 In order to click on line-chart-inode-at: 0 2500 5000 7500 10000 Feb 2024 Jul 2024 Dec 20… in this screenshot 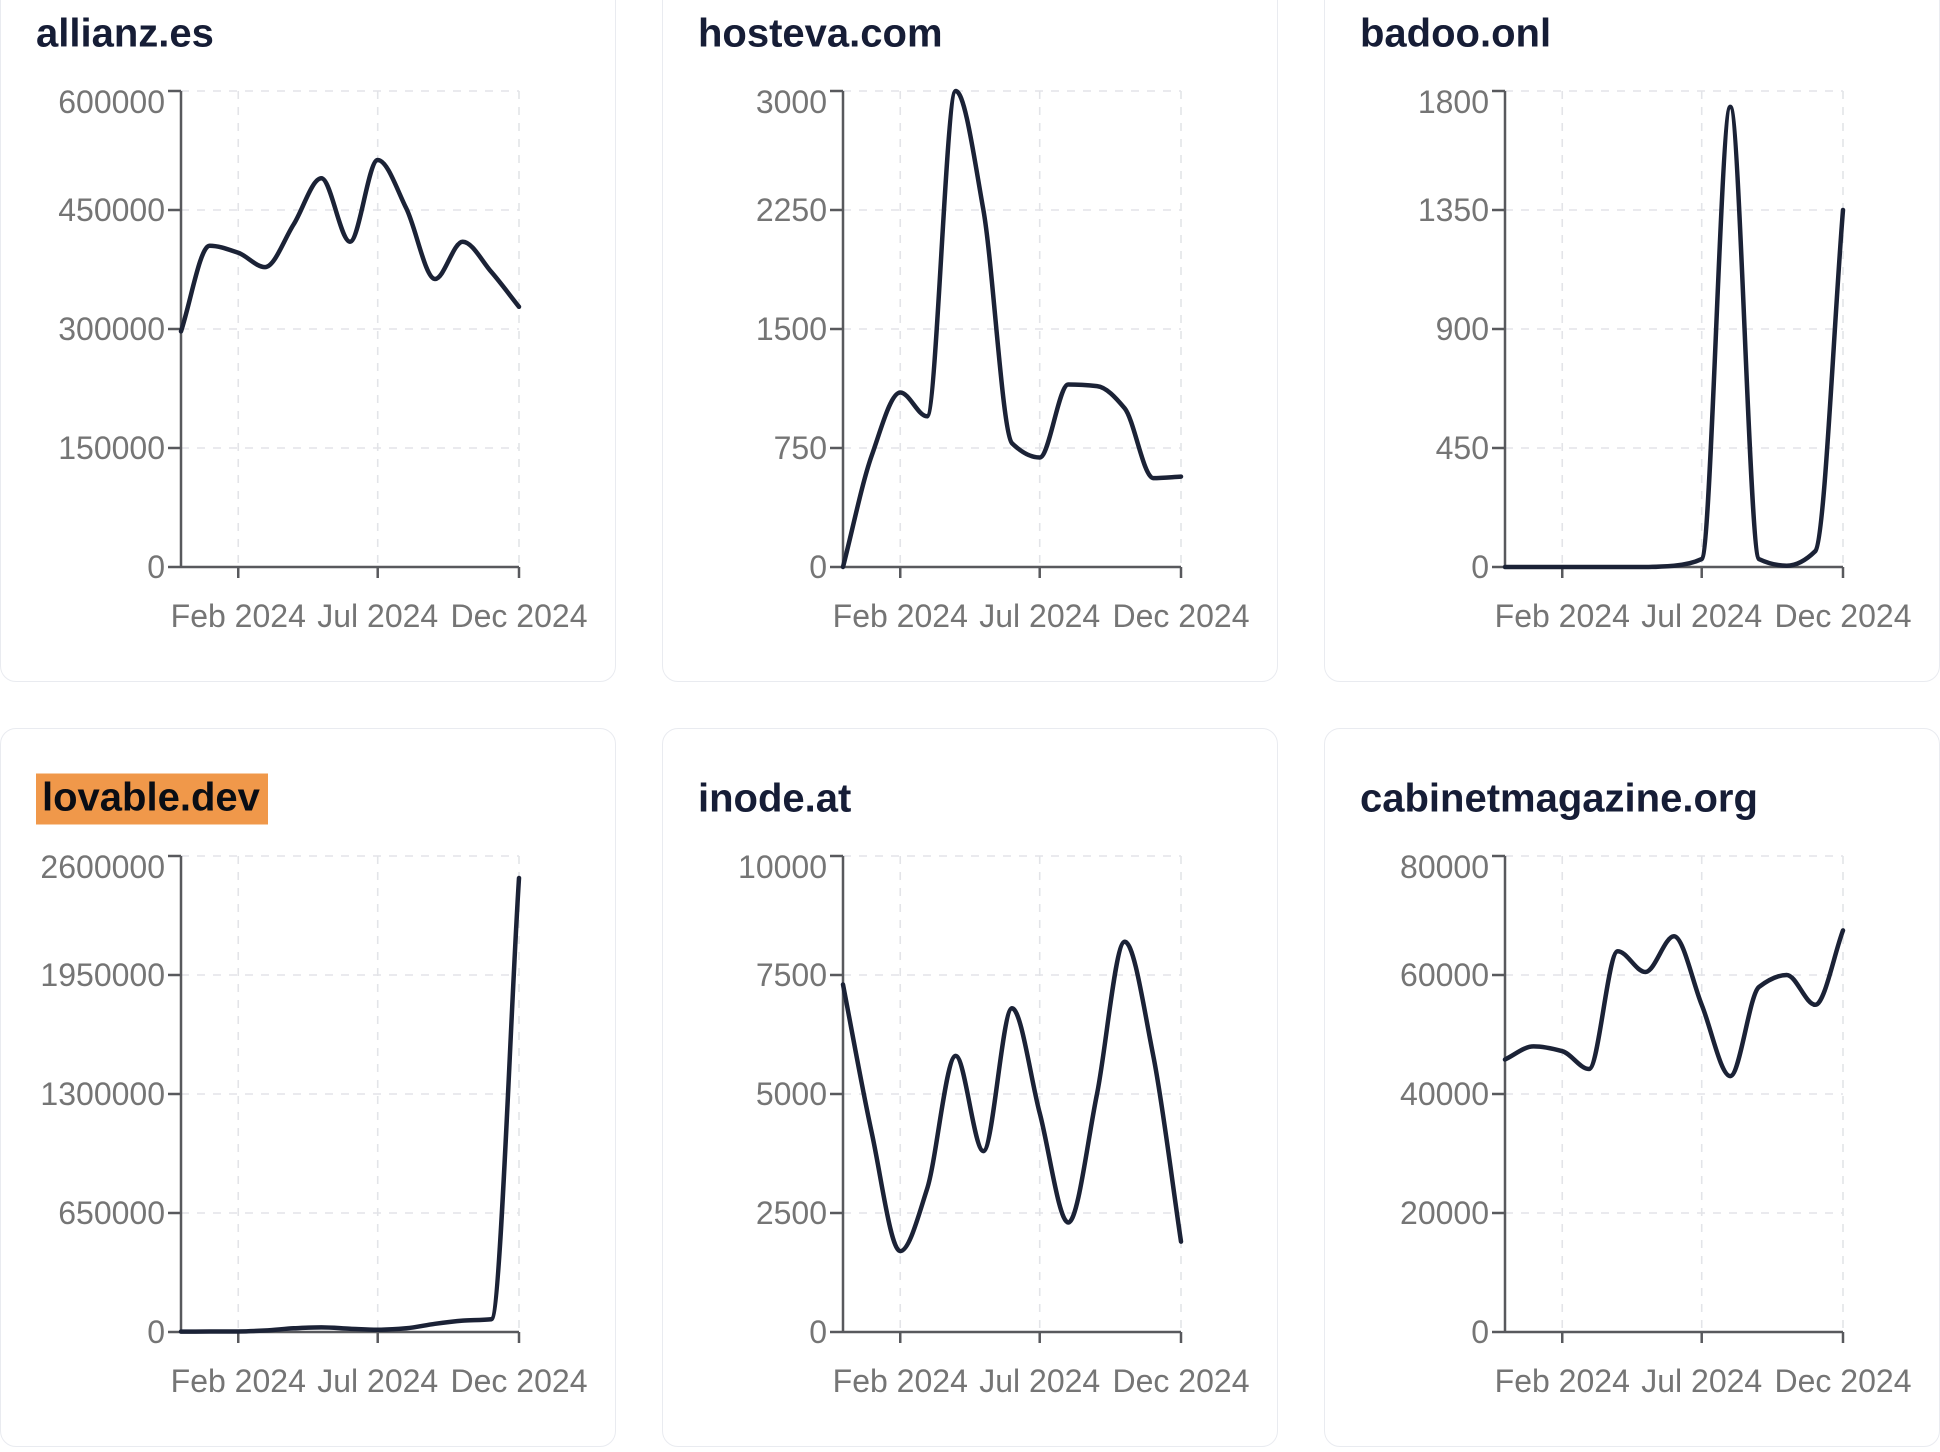, I will do `click(994, 1124)`.